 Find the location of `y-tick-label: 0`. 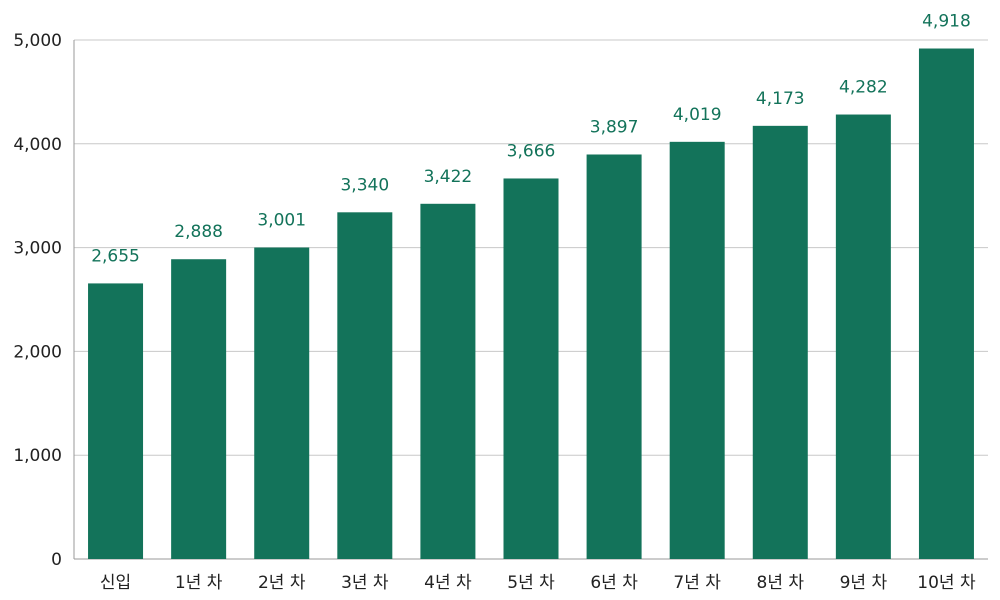

y-tick-label: 0 is located at coordinates (56, 560).